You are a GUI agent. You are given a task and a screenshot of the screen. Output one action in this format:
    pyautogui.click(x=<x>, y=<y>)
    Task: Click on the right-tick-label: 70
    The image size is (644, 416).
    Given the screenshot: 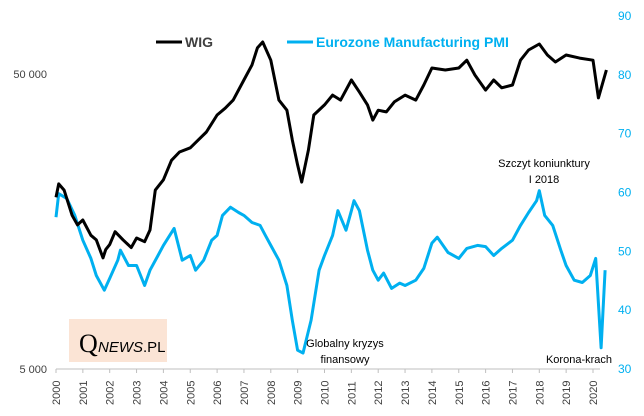 What is the action you would take?
    pyautogui.click(x=625, y=134)
    